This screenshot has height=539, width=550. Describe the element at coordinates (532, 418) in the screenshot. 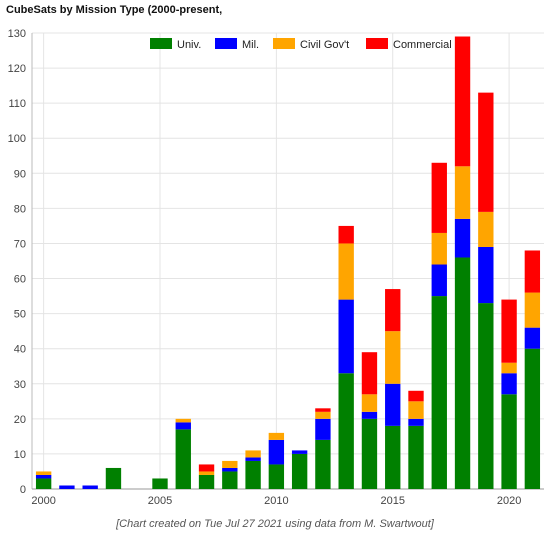

I see `bar-segment-univ-2021` at that location.